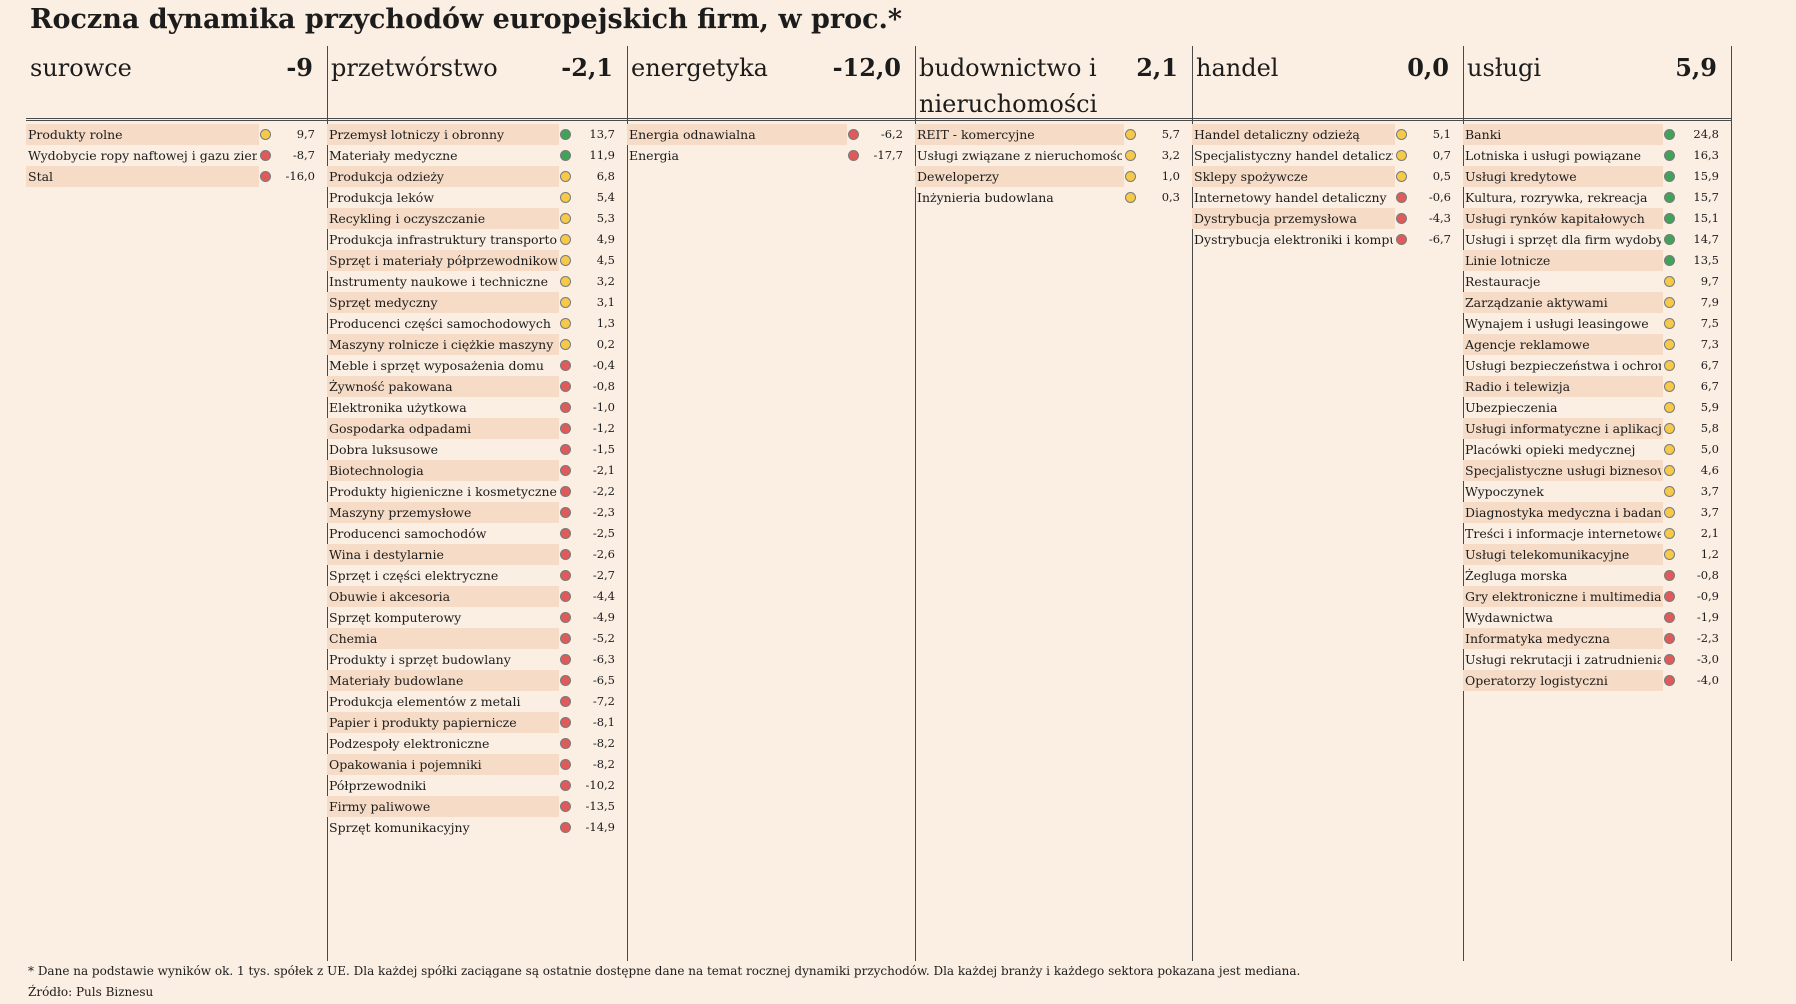 The width and height of the screenshot is (1796, 1004). What do you see at coordinates (976, 134) in the screenshot?
I see `industry-label: REIT - komercyjne` at bounding box center [976, 134].